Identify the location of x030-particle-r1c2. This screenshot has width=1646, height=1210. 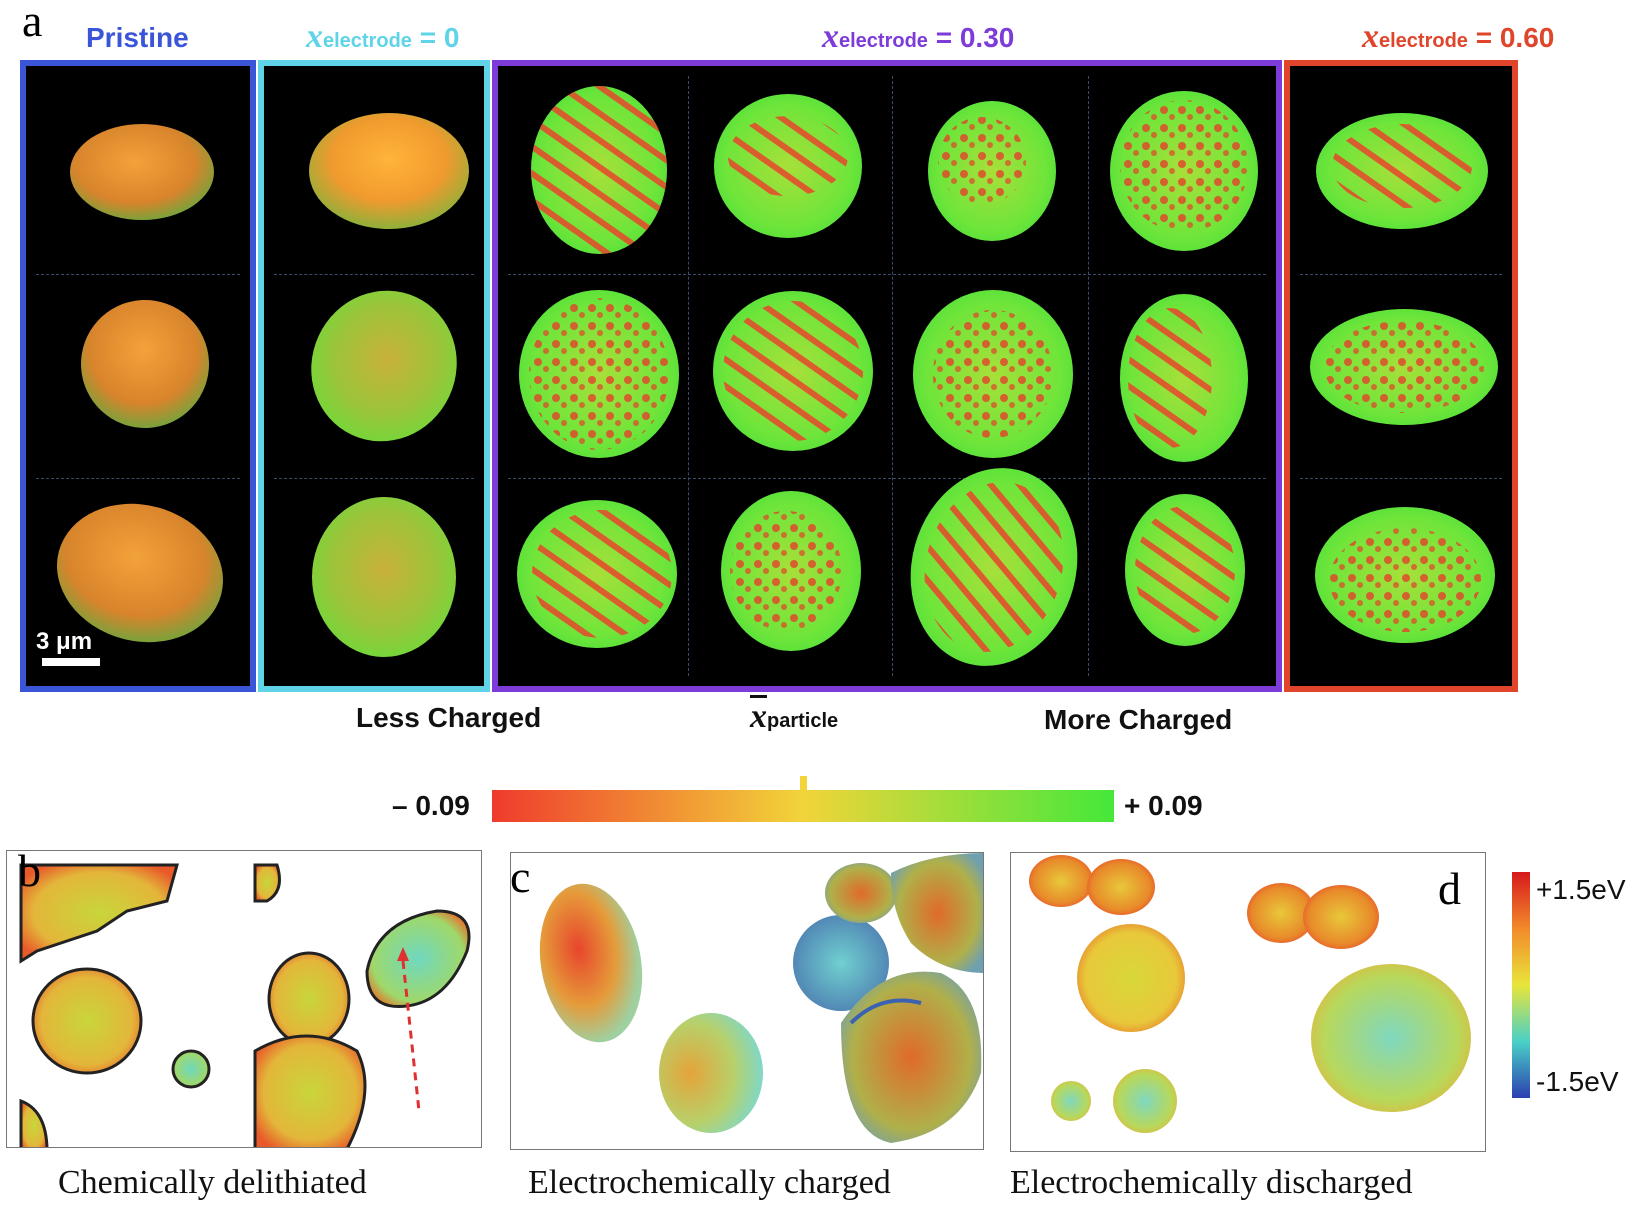
(788, 166).